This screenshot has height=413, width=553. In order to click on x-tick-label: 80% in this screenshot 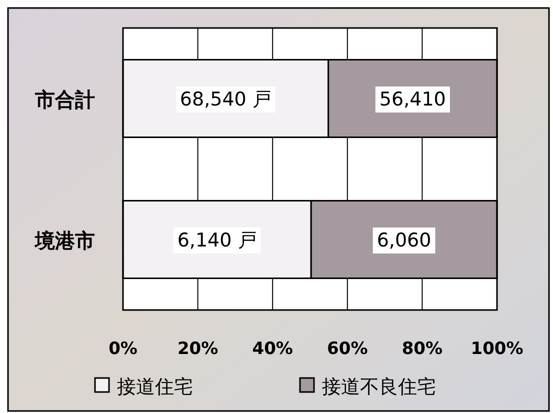, I will do `click(422, 349)`.